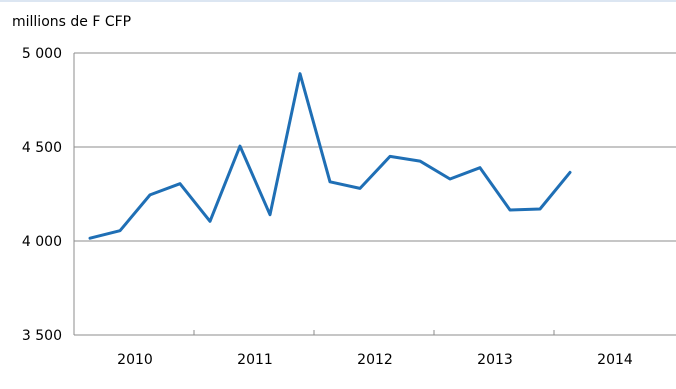 The width and height of the screenshot is (676, 389). What do you see at coordinates (495, 360) in the screenshot?
I see `x-tick-label: 2013` at bounding box center [495, 360].